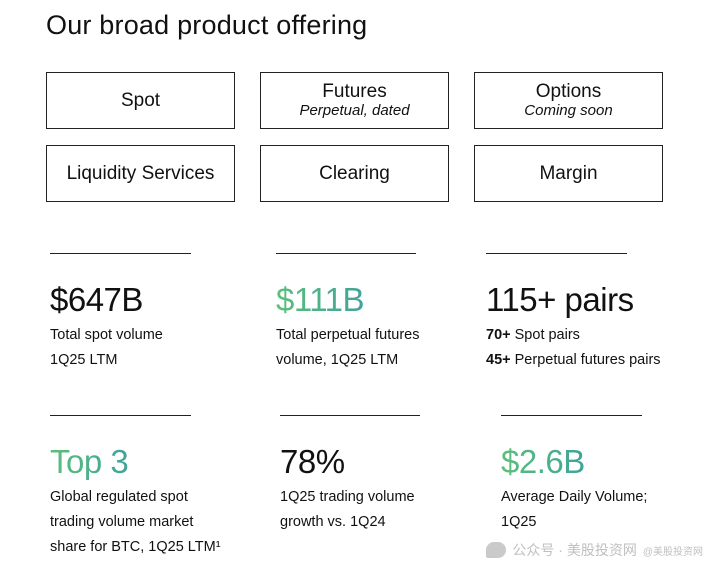  I want to click on product-futures: Futures Perpetual, dated, so click(354, 100).